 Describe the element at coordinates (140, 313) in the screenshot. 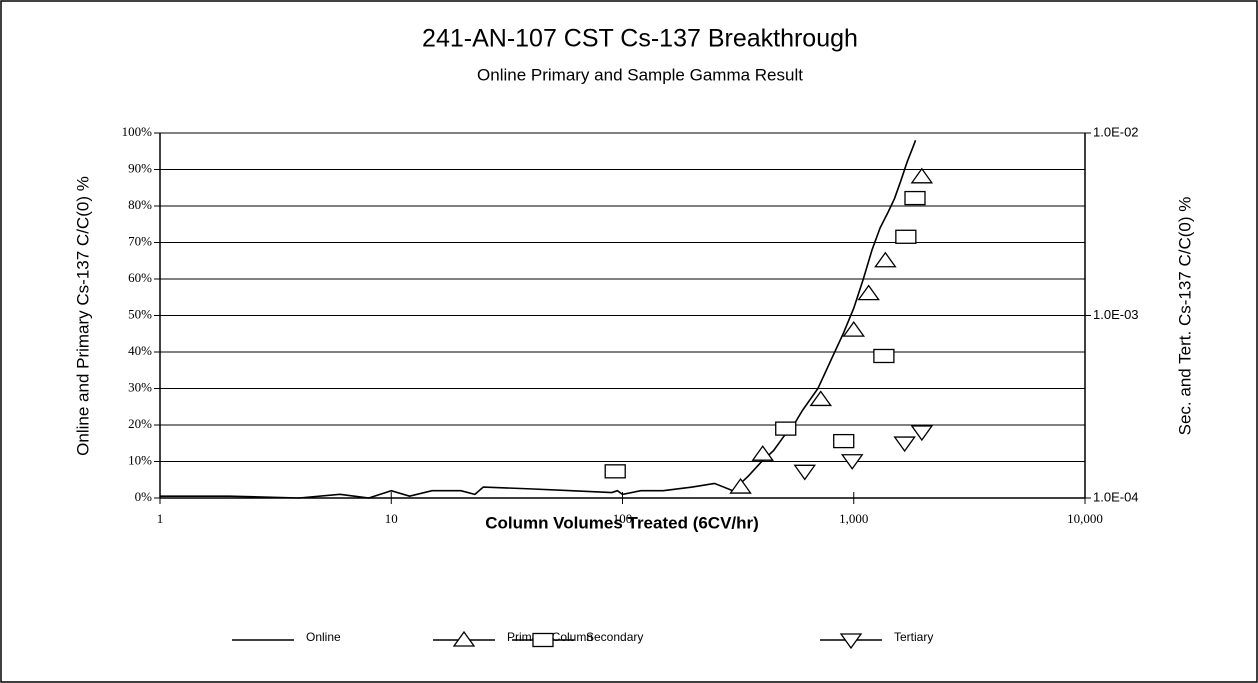

I see `y-tick-label: 50%` at that location.